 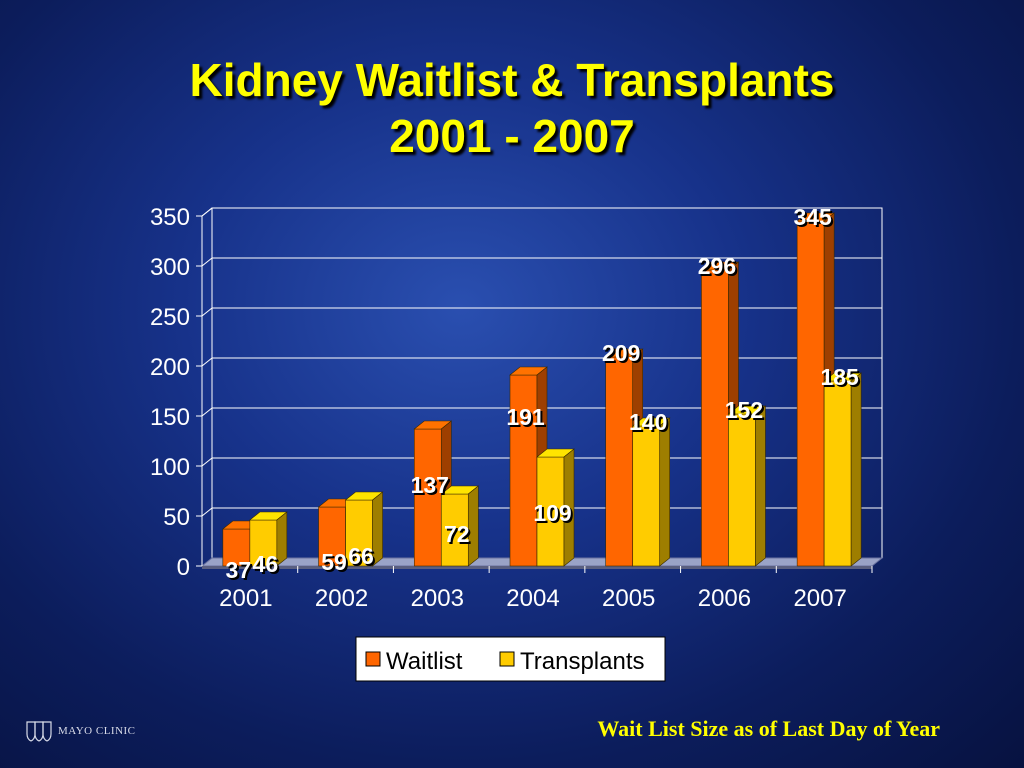 I want to click on bar-waitlist-2003, so click(x=427, y=497).